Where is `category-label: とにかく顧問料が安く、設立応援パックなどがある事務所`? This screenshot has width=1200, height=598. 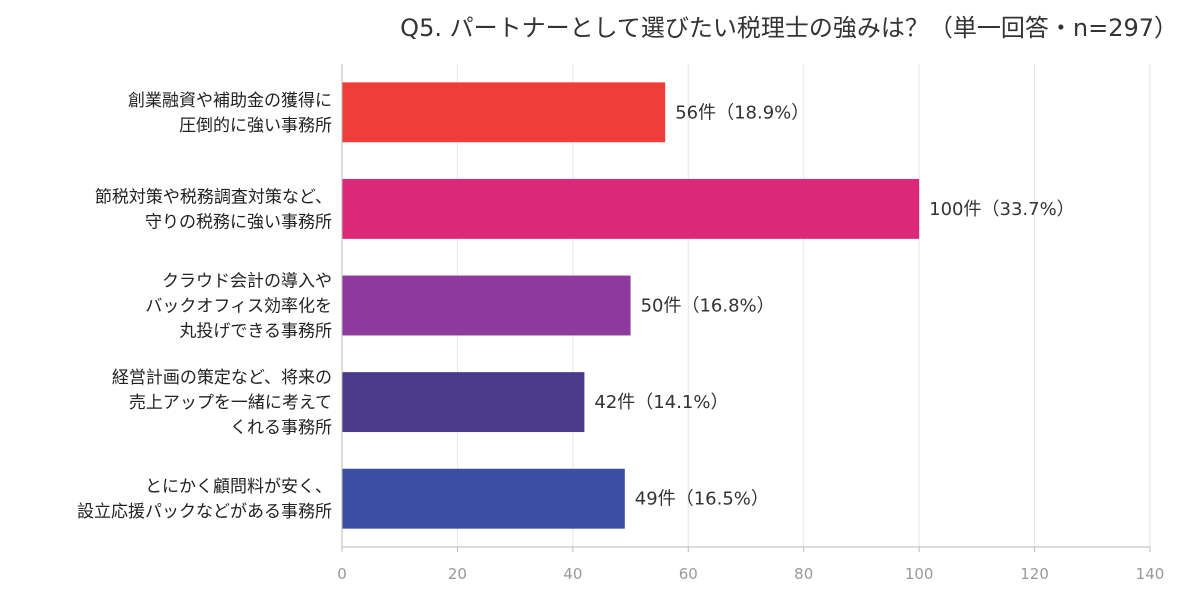 category-label: とにかく顧問料が安く、設立応援パックなどがある事務所 is located at coordinates (204, 499).